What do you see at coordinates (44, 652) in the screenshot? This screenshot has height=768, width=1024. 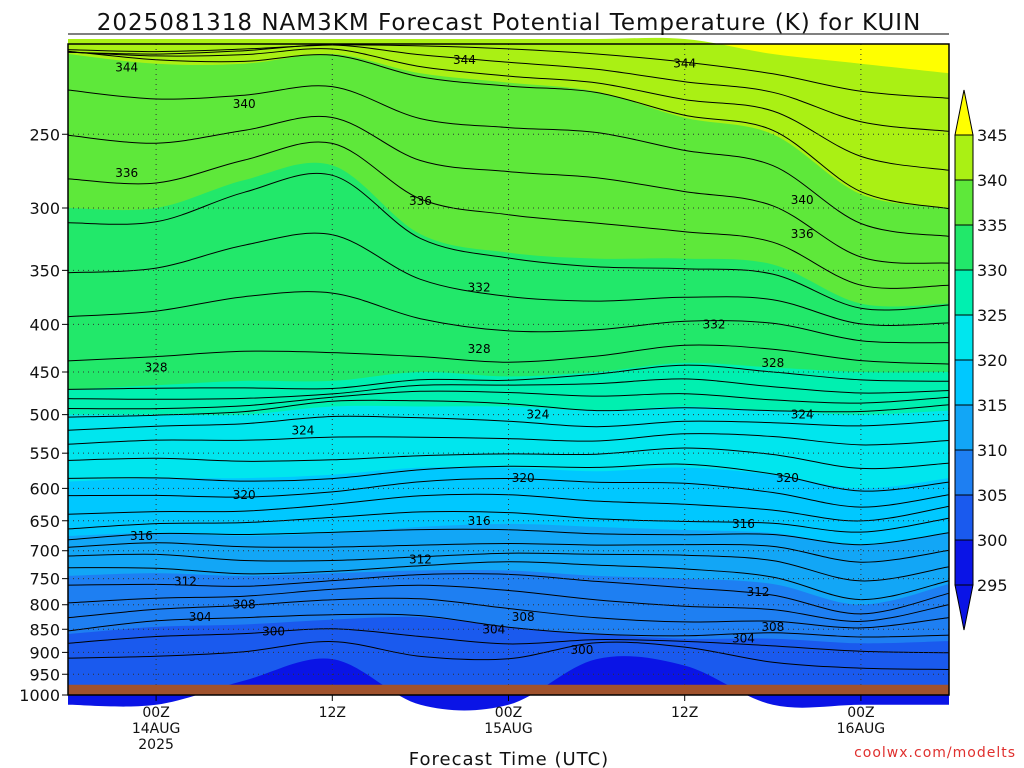 I see `y-tick-label-900: 900` at bounding box center [44, 652].